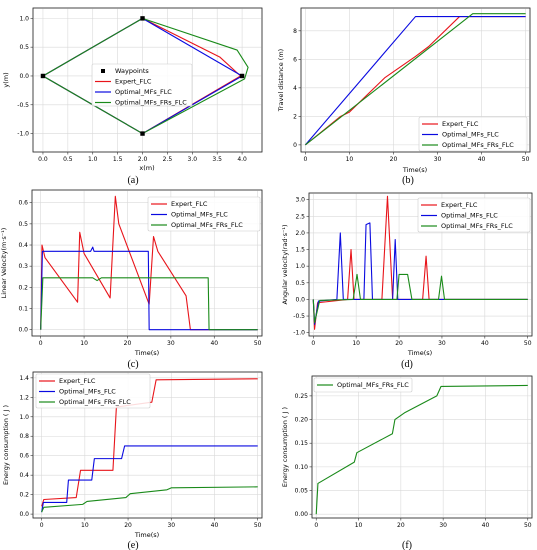 The image size is (537, 550). Describe the element at coordinates (23, 105) in the screenshot. I see `y-tick-label: -0.5` at that location.